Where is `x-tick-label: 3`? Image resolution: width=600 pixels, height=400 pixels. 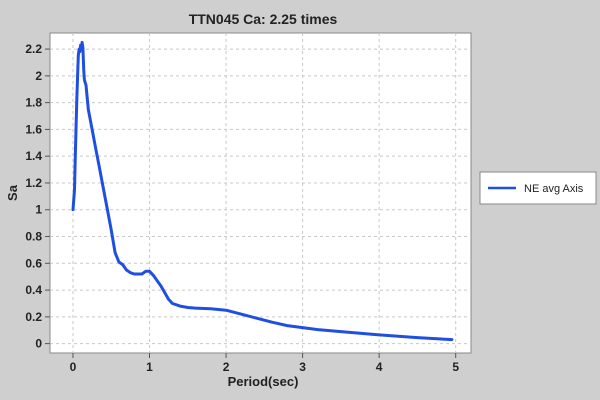 x-tick-label: 3 is located at coordinates (302, 367).